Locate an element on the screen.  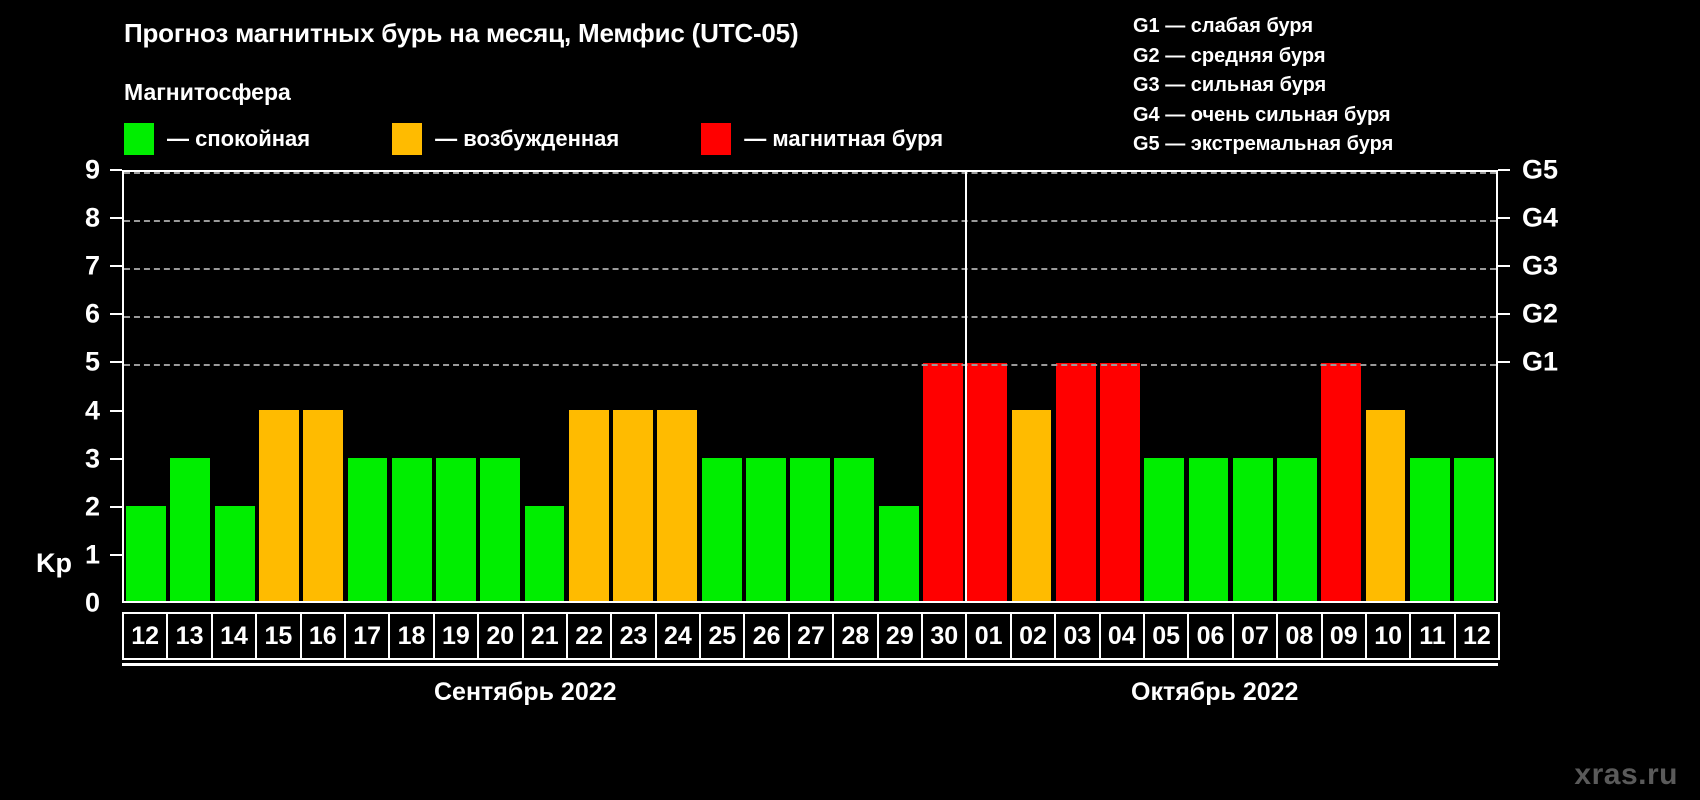
day-label-18: 18 is located at coordinates (411, 636).